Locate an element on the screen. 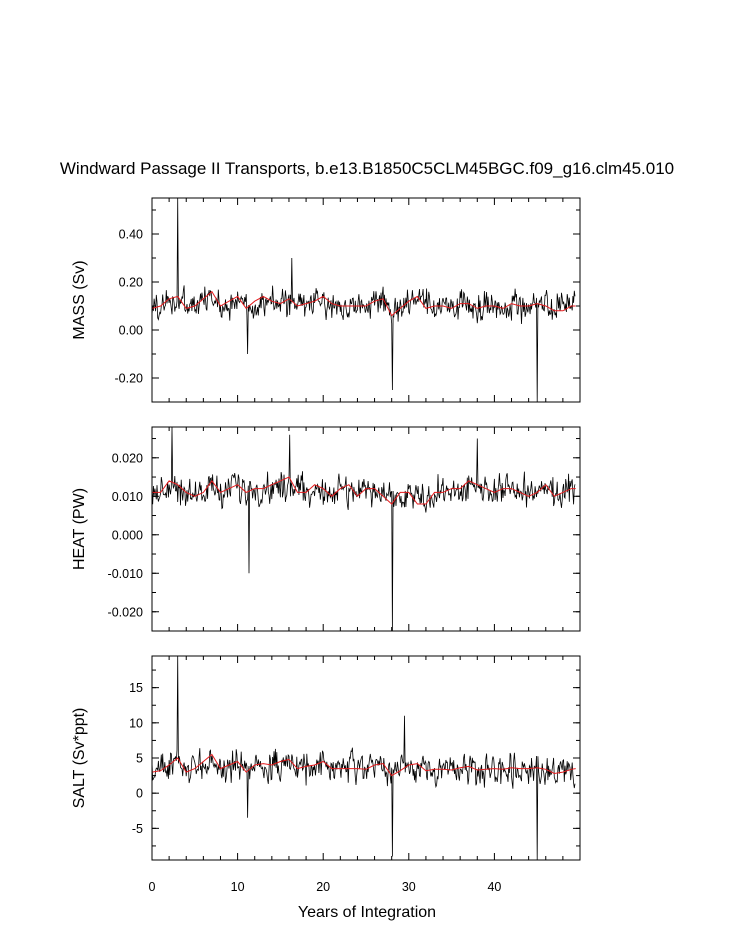 The image size is (733, 945). heat-y-tick-label: 0.020 is located at coordinates (127, 458).